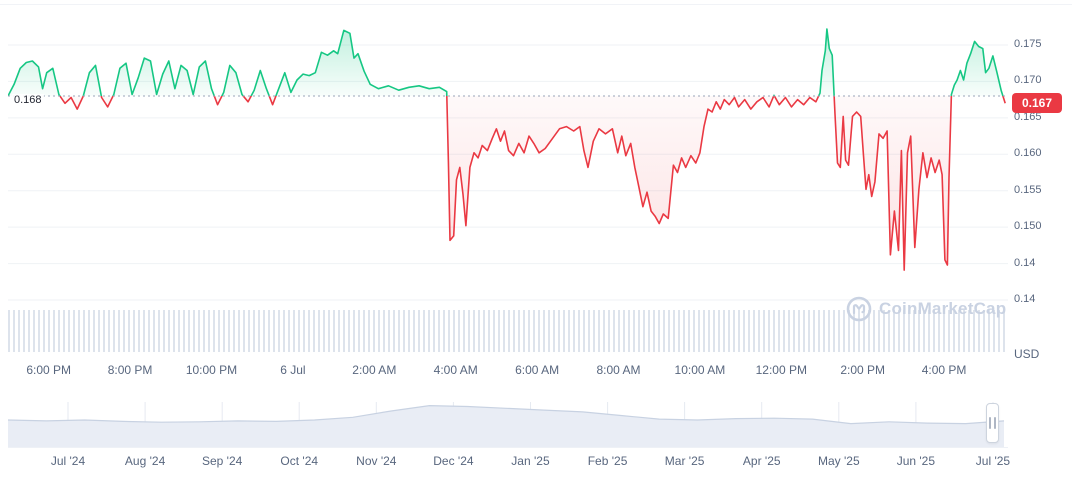 The width and height of the screenshot is (1072, 477). Describe the element at coordinates (1028, 116) in the screenshot. I see `y-tick-label: 0.165` at that location.